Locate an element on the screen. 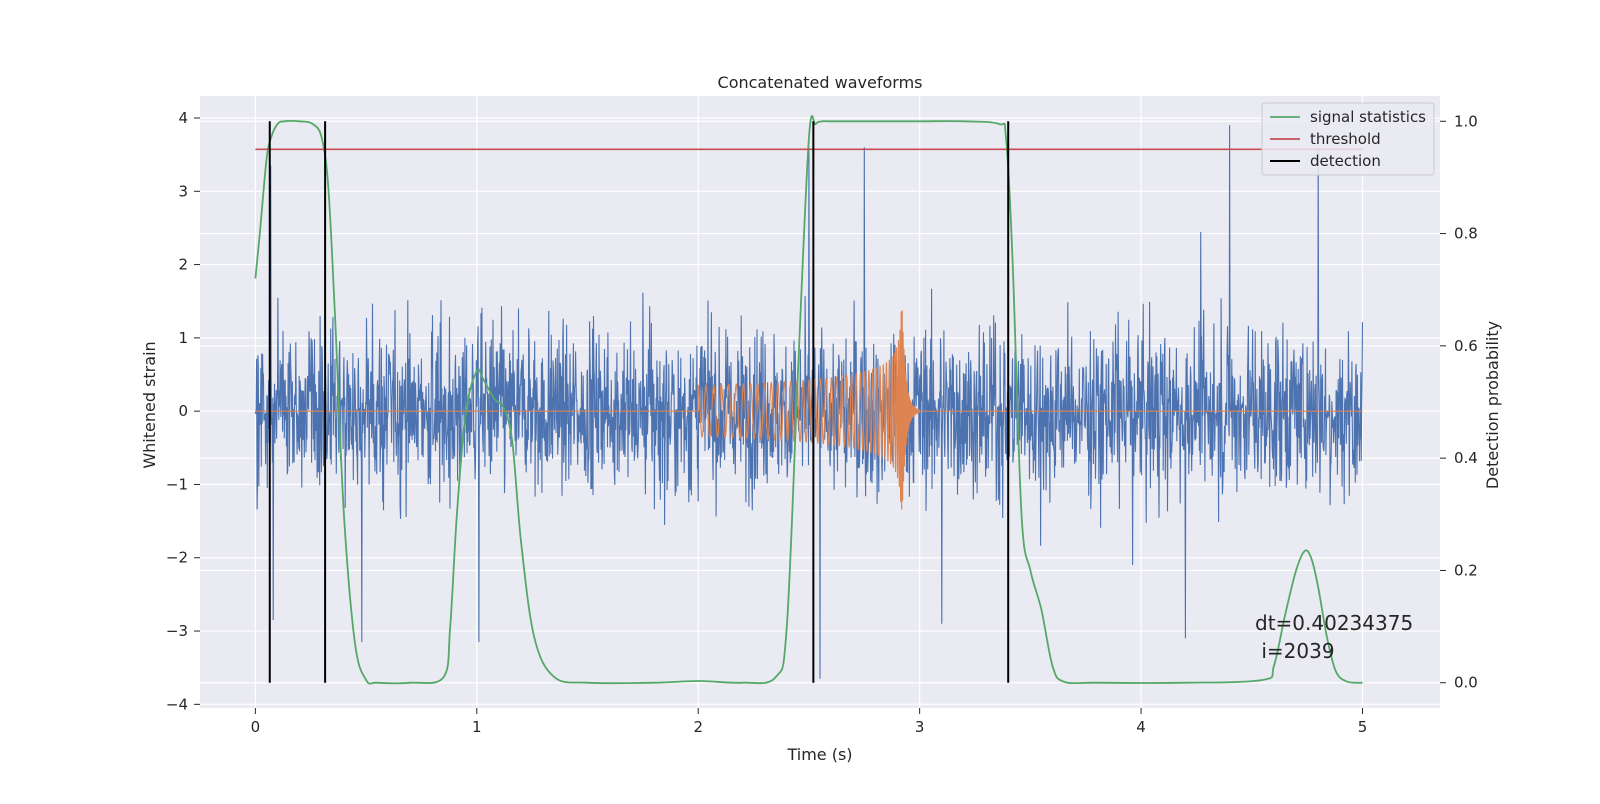 This screenshot has height=804, width=1600. legend-label-threshold: threshold is located at coordinates (1345, 139).